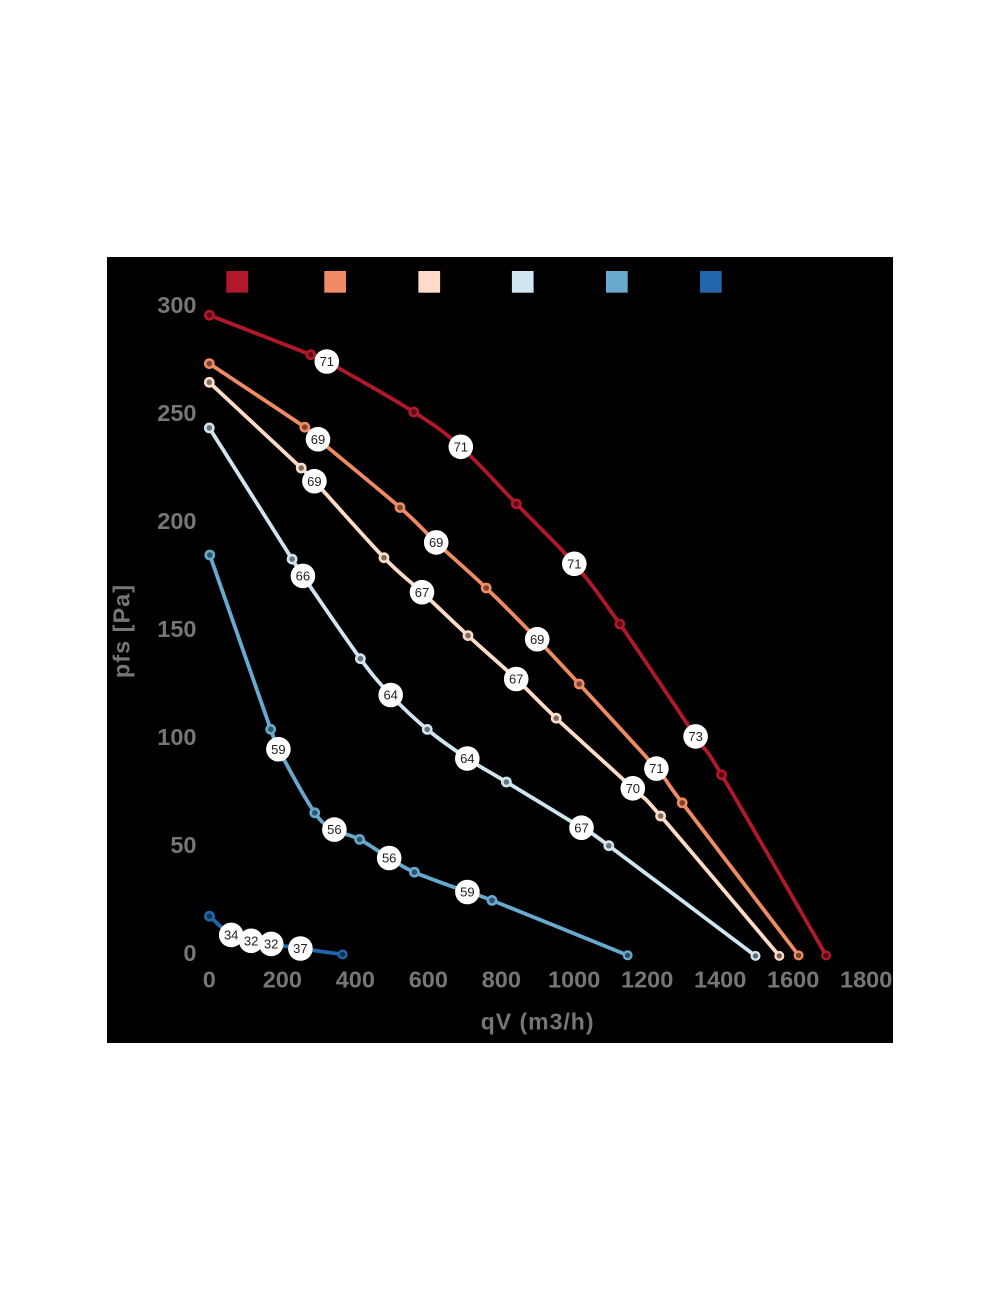  Describe the element at coordinates (183, 845) in the screenshot. I see `svg-text: 50` at that location.